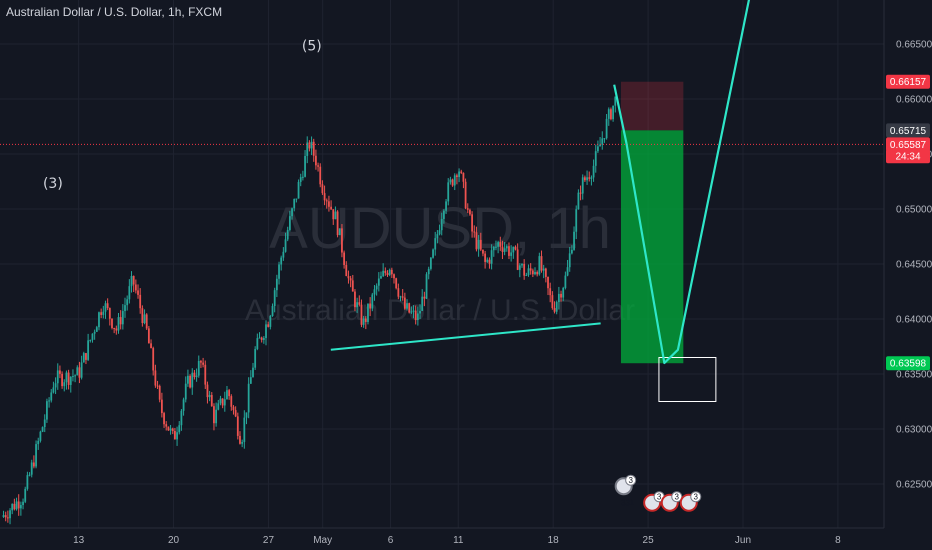 This screenshot has height=550, width=932. Describe the element at coordinates (658, 493) in the screenshot. I see `event-markers: 3 3 3 3 331` at that location.